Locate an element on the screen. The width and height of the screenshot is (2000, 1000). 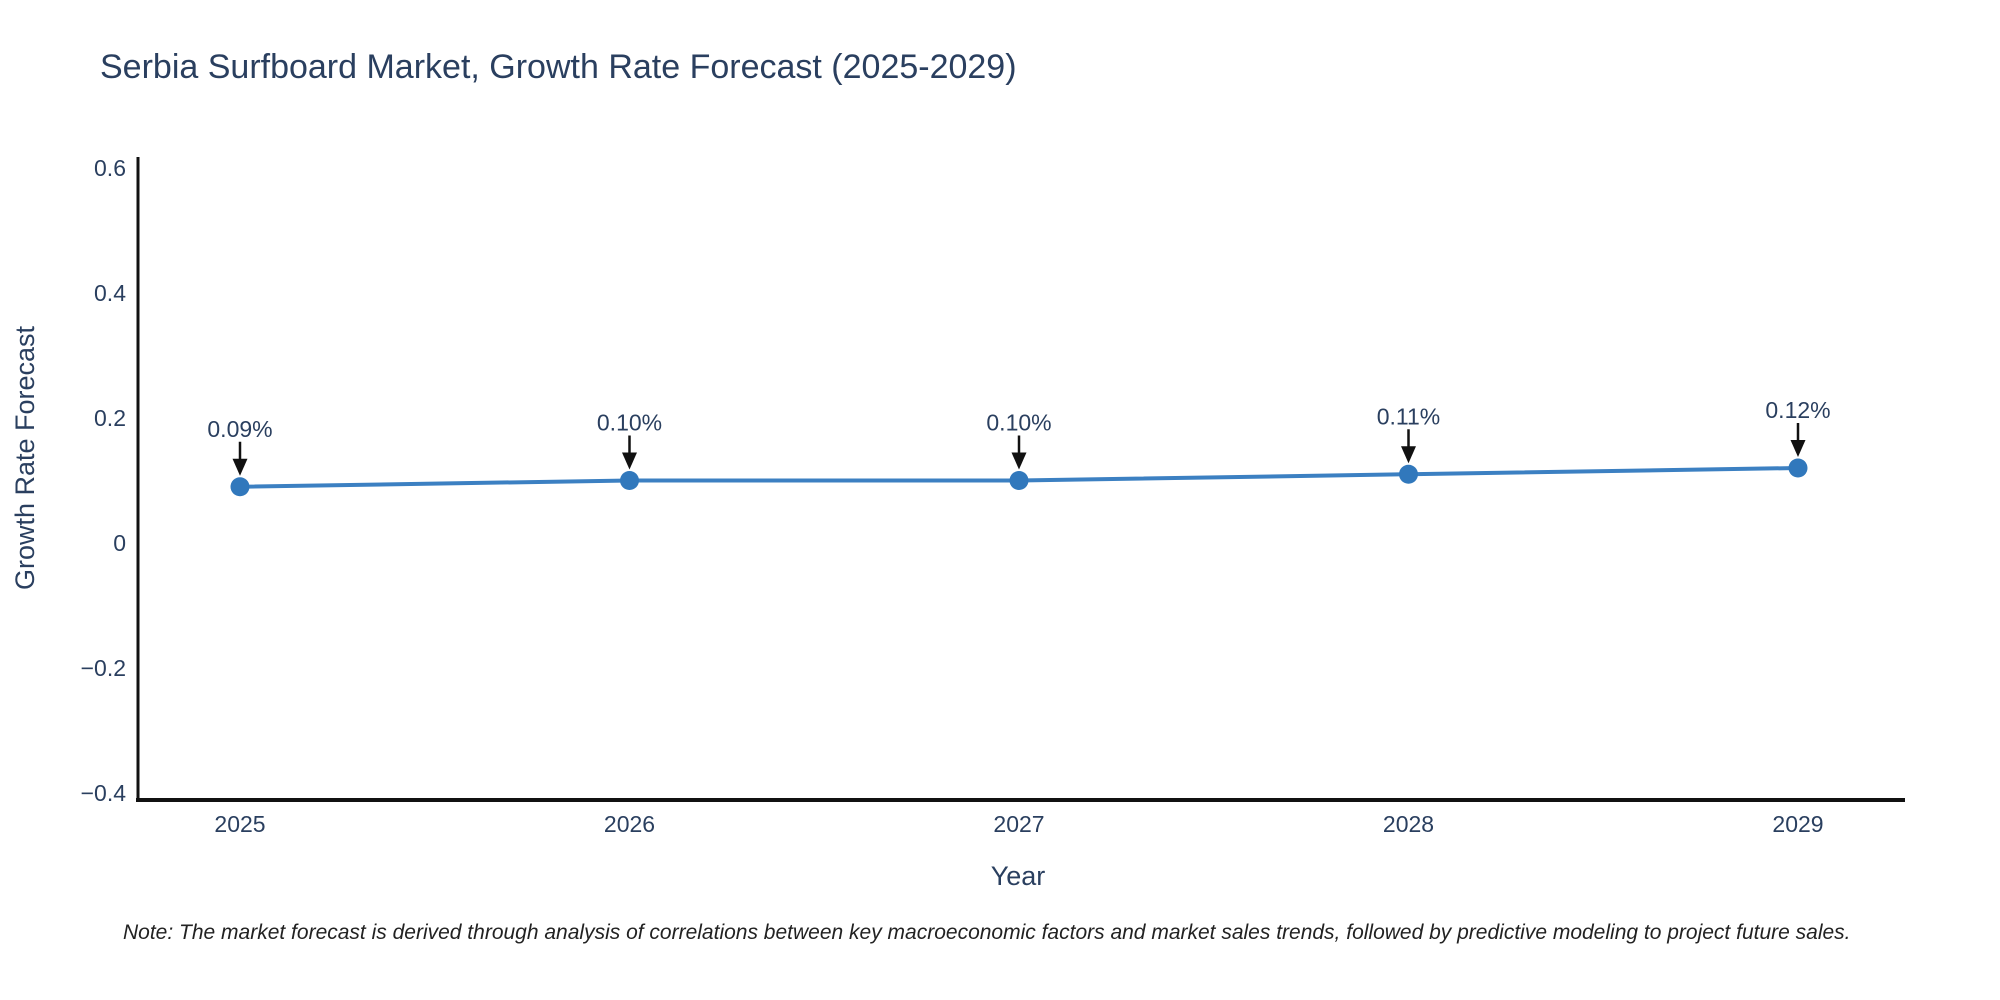
y-tick-label: 0.6 is located at coordinates (110, 168).